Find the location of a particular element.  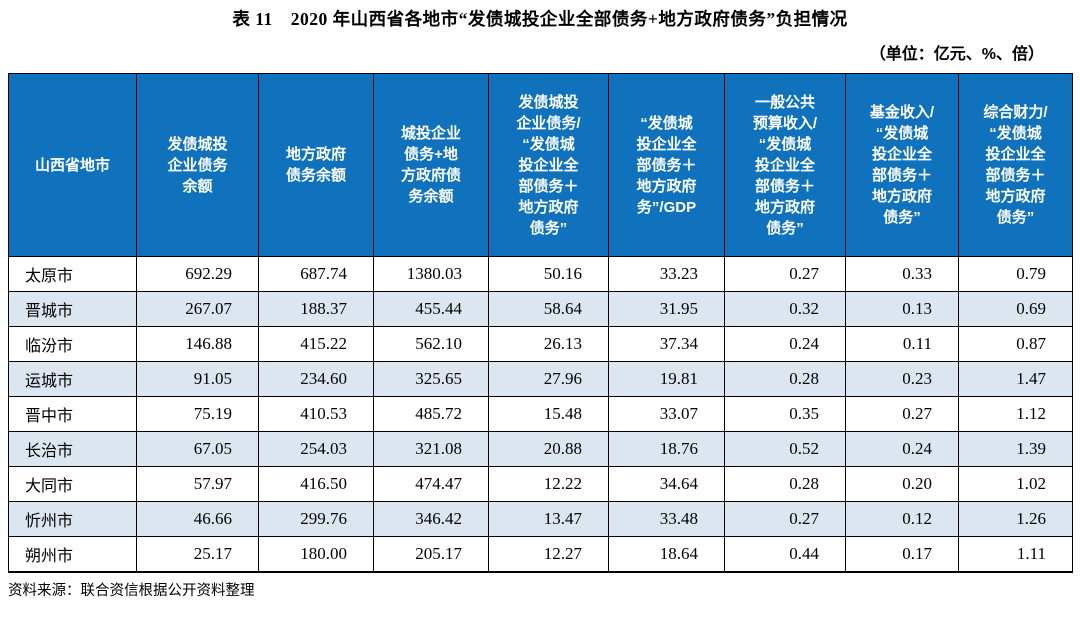

value-cell: 34.64 is located at coordinates (666, 484).